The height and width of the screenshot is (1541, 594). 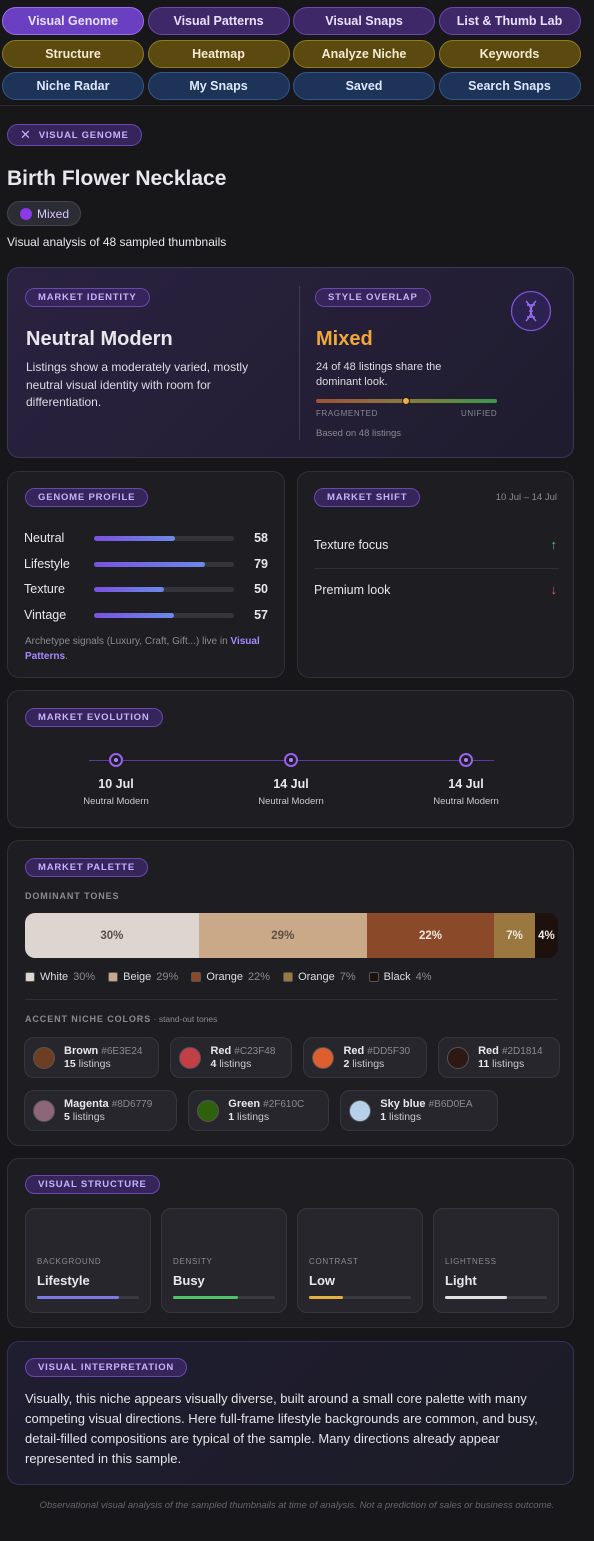 What do you see at coordinates (266, 1111) in the screenshot?
I see `accent-text: Green #2F610C 1 listings` at bounding box center [266, 1111].